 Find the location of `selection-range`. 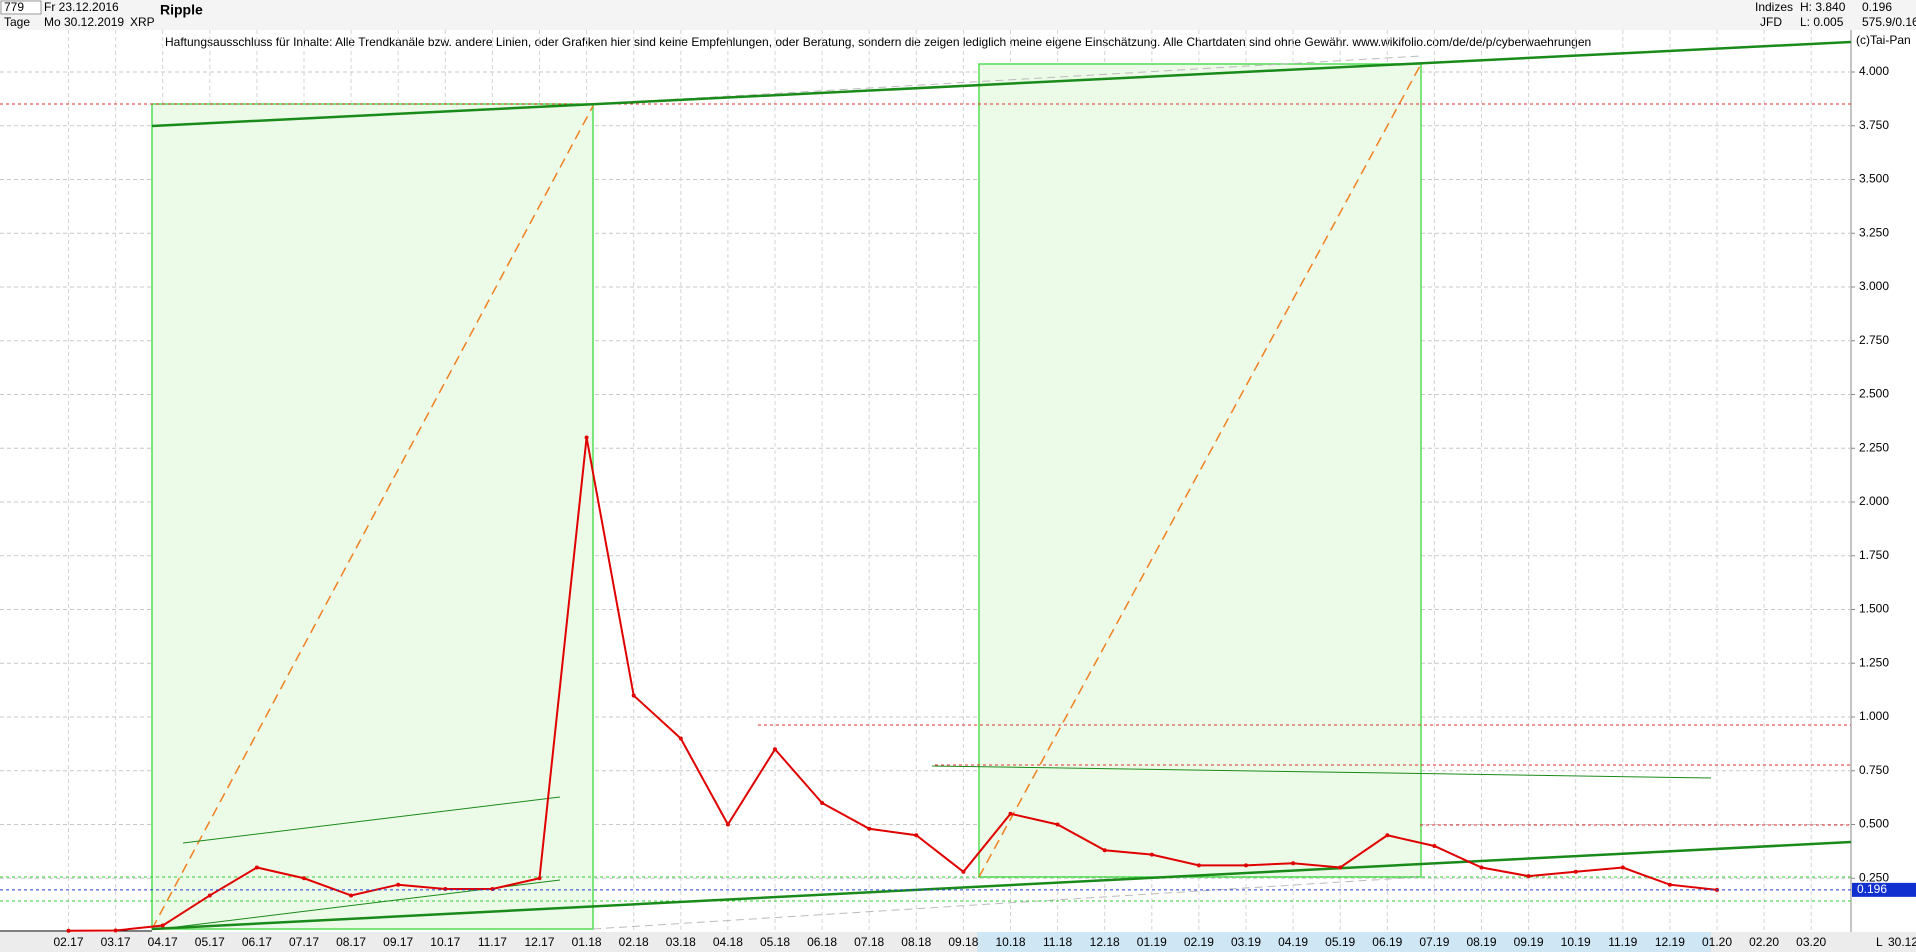

selection-range is located at coordinates (1344, 942).